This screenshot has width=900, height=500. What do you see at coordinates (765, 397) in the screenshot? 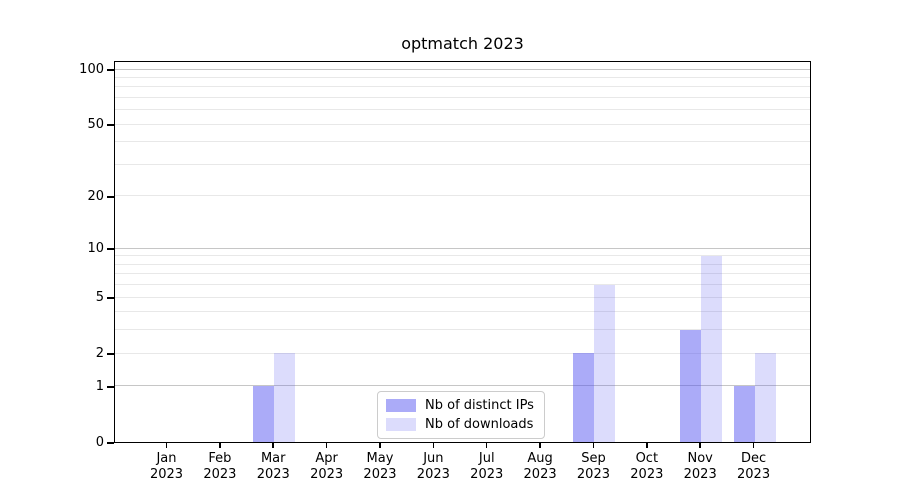
I see `bar-downloads-dec` at bounding box center [765, 397].